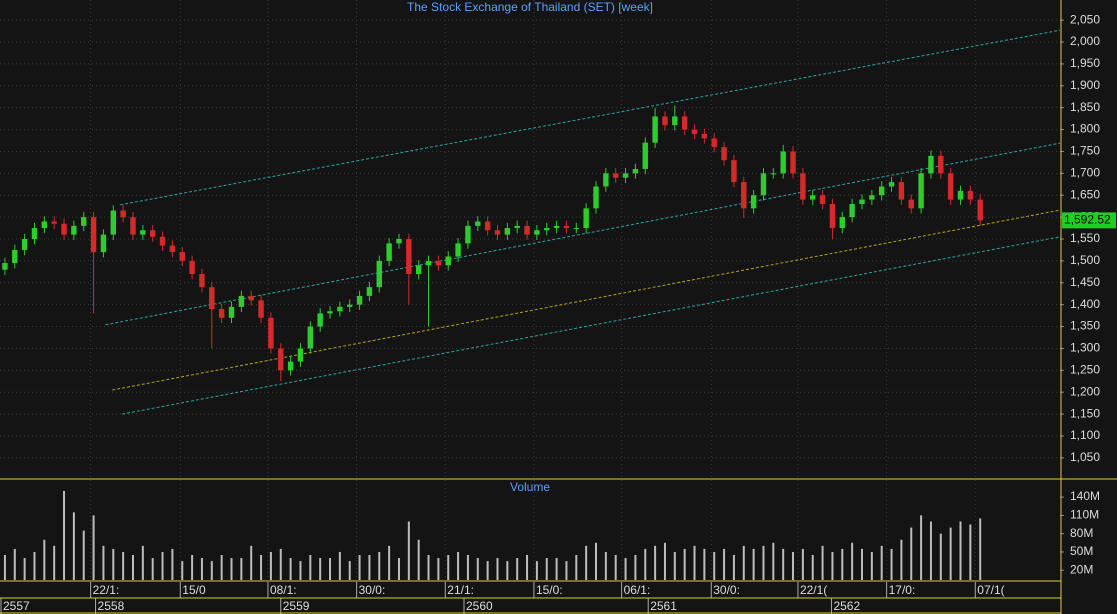 This screenshot has height=614, width=1117. Describe the element at coordinates (1085, 369) in the screenshot. I see `y-tick-label: 1,250` at that location.